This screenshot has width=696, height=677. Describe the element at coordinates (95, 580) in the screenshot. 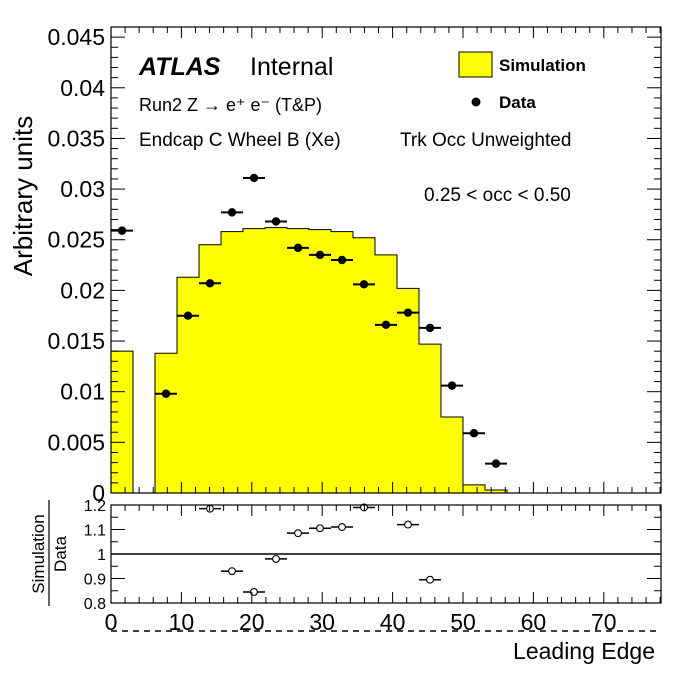

I see `ratio-y-tick-label: 0.9` at that location.